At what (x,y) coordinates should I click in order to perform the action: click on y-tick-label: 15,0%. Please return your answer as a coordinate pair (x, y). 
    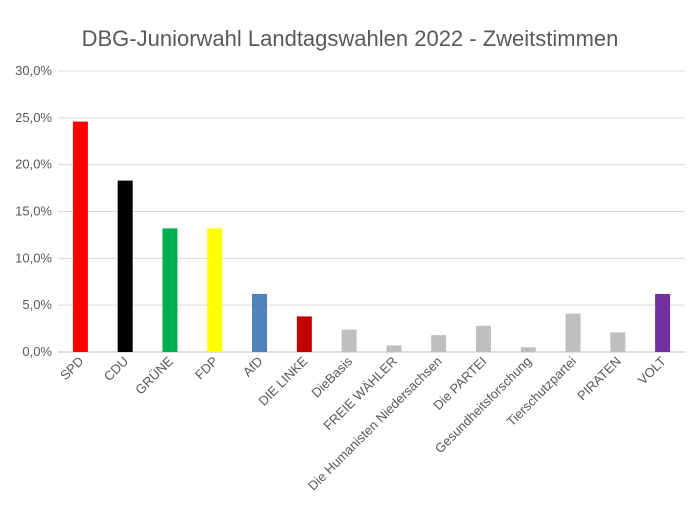
    Looking at the image, I should click on (33, 211).